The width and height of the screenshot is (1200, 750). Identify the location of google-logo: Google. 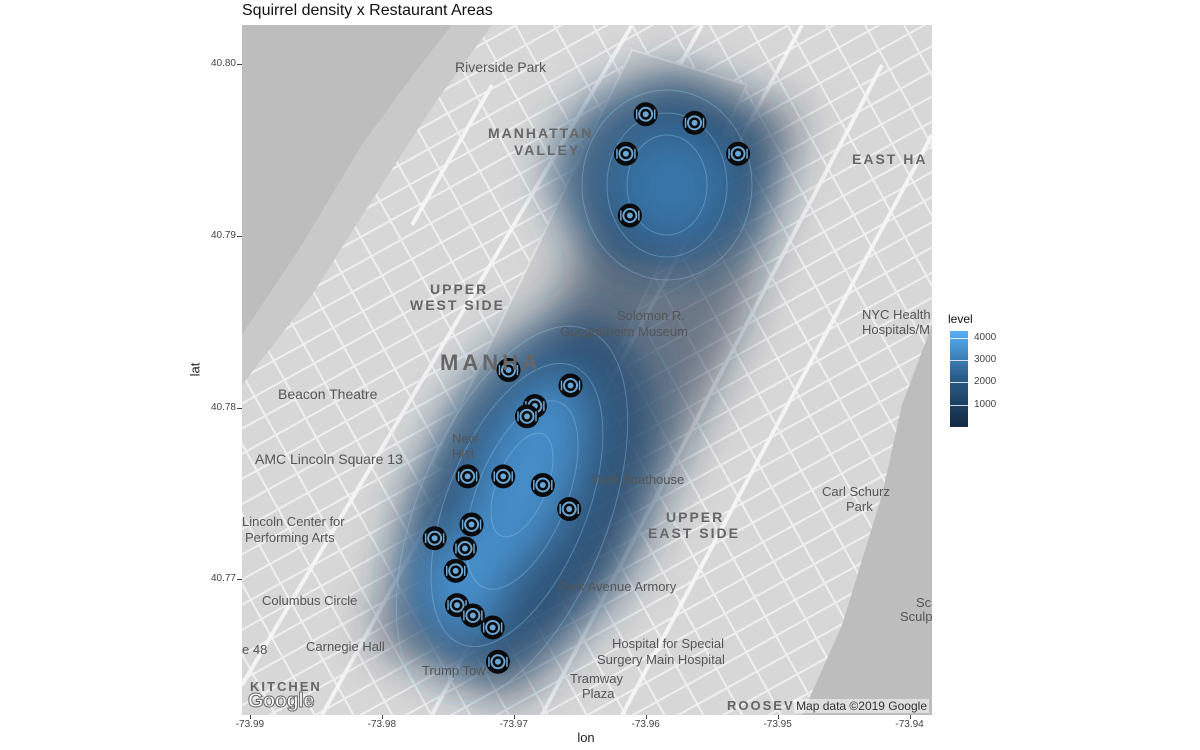
(281, 701).